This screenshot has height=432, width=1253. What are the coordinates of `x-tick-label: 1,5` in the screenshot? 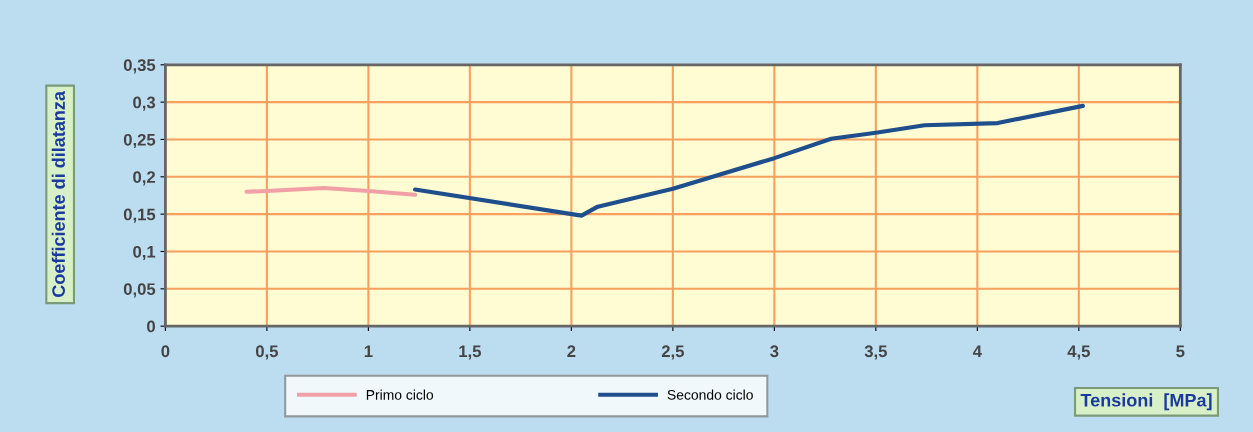 It's located at (470, 352).